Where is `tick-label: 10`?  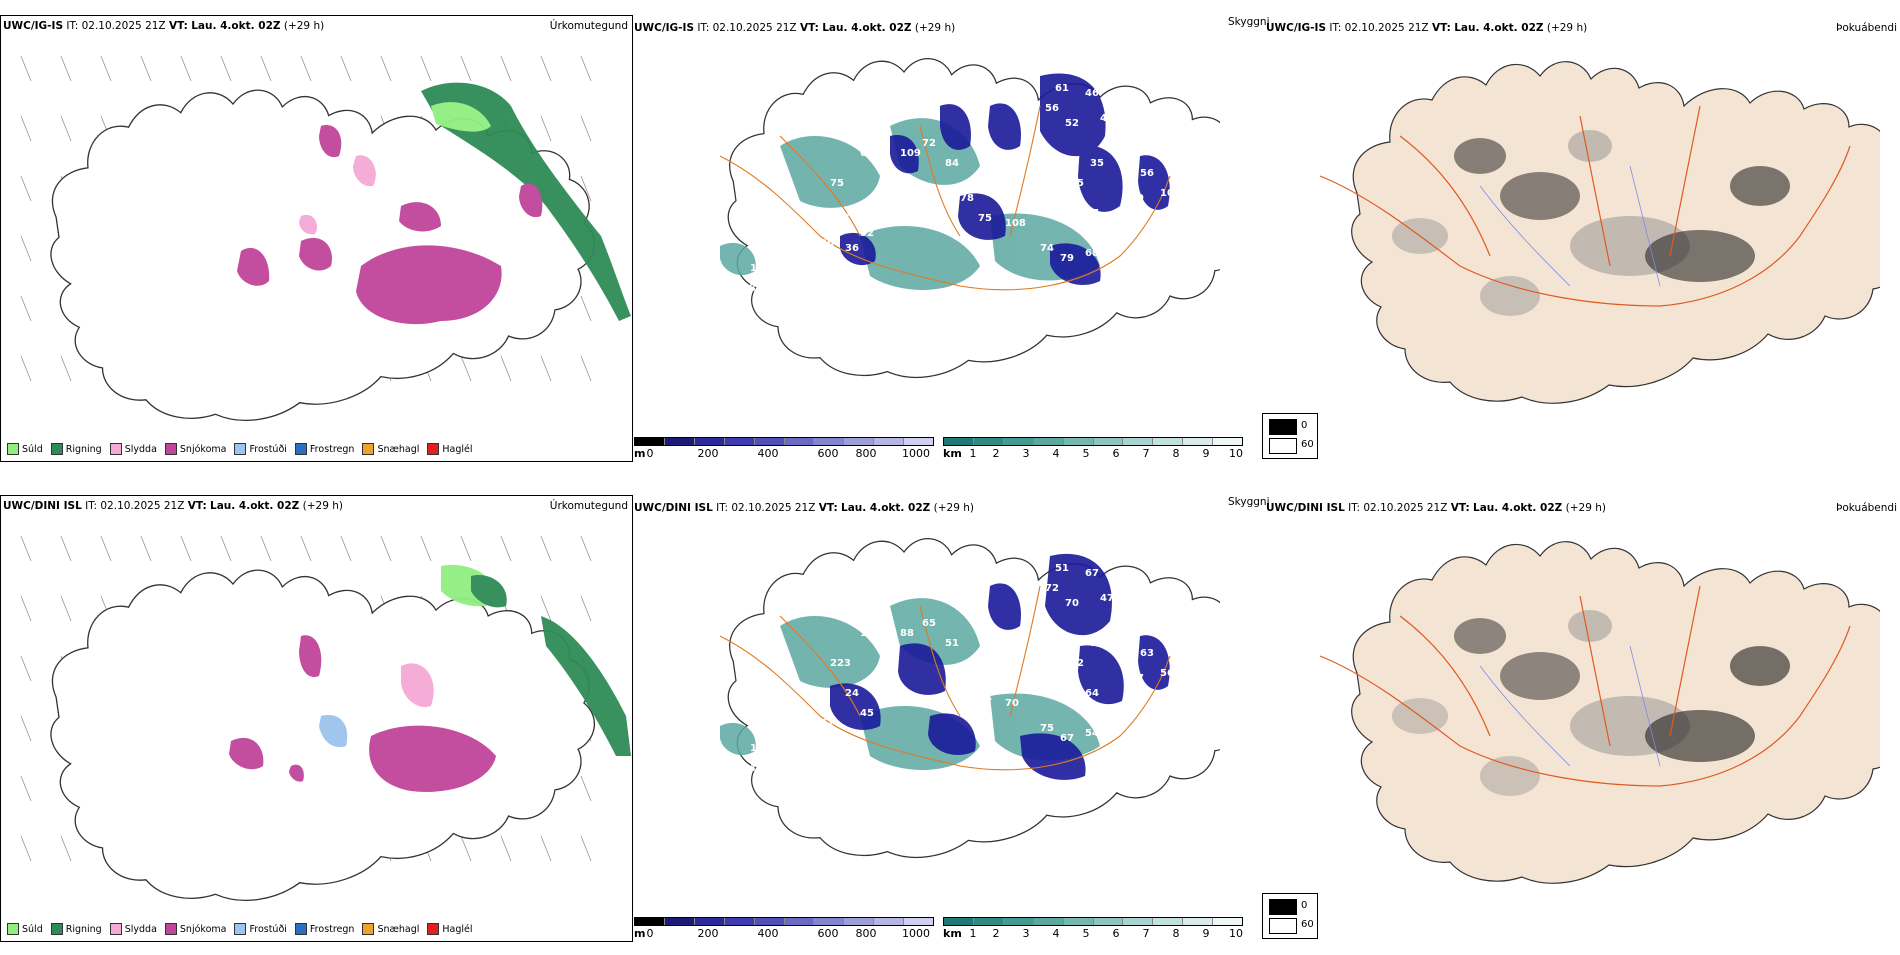
tick-label: 10 is located at coordinates (1236, 933).